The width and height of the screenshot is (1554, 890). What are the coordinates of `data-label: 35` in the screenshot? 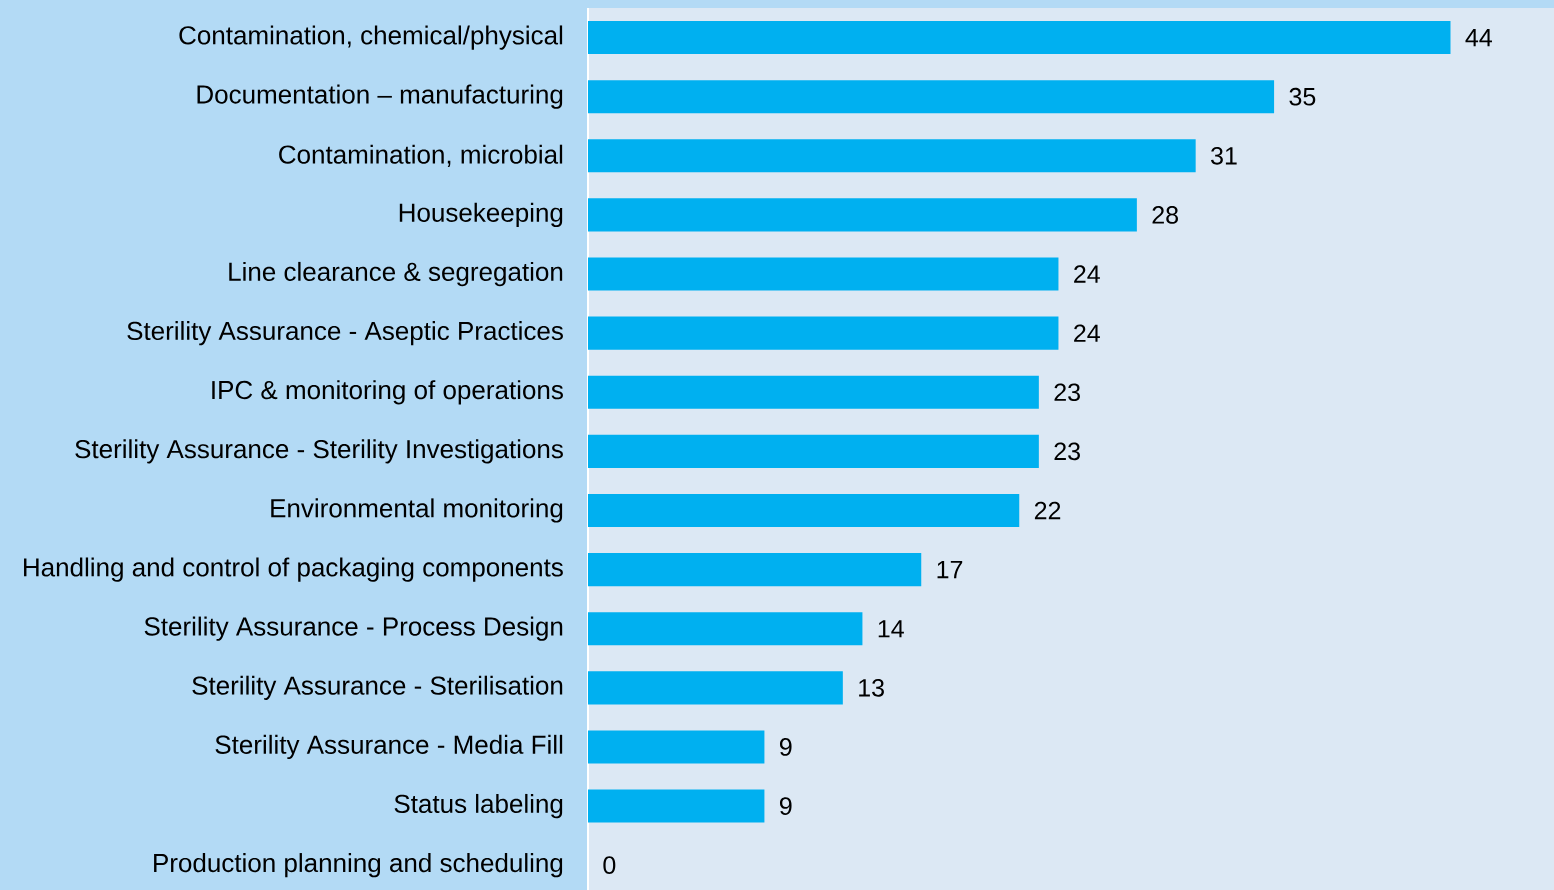 It's located at (1302, 96).